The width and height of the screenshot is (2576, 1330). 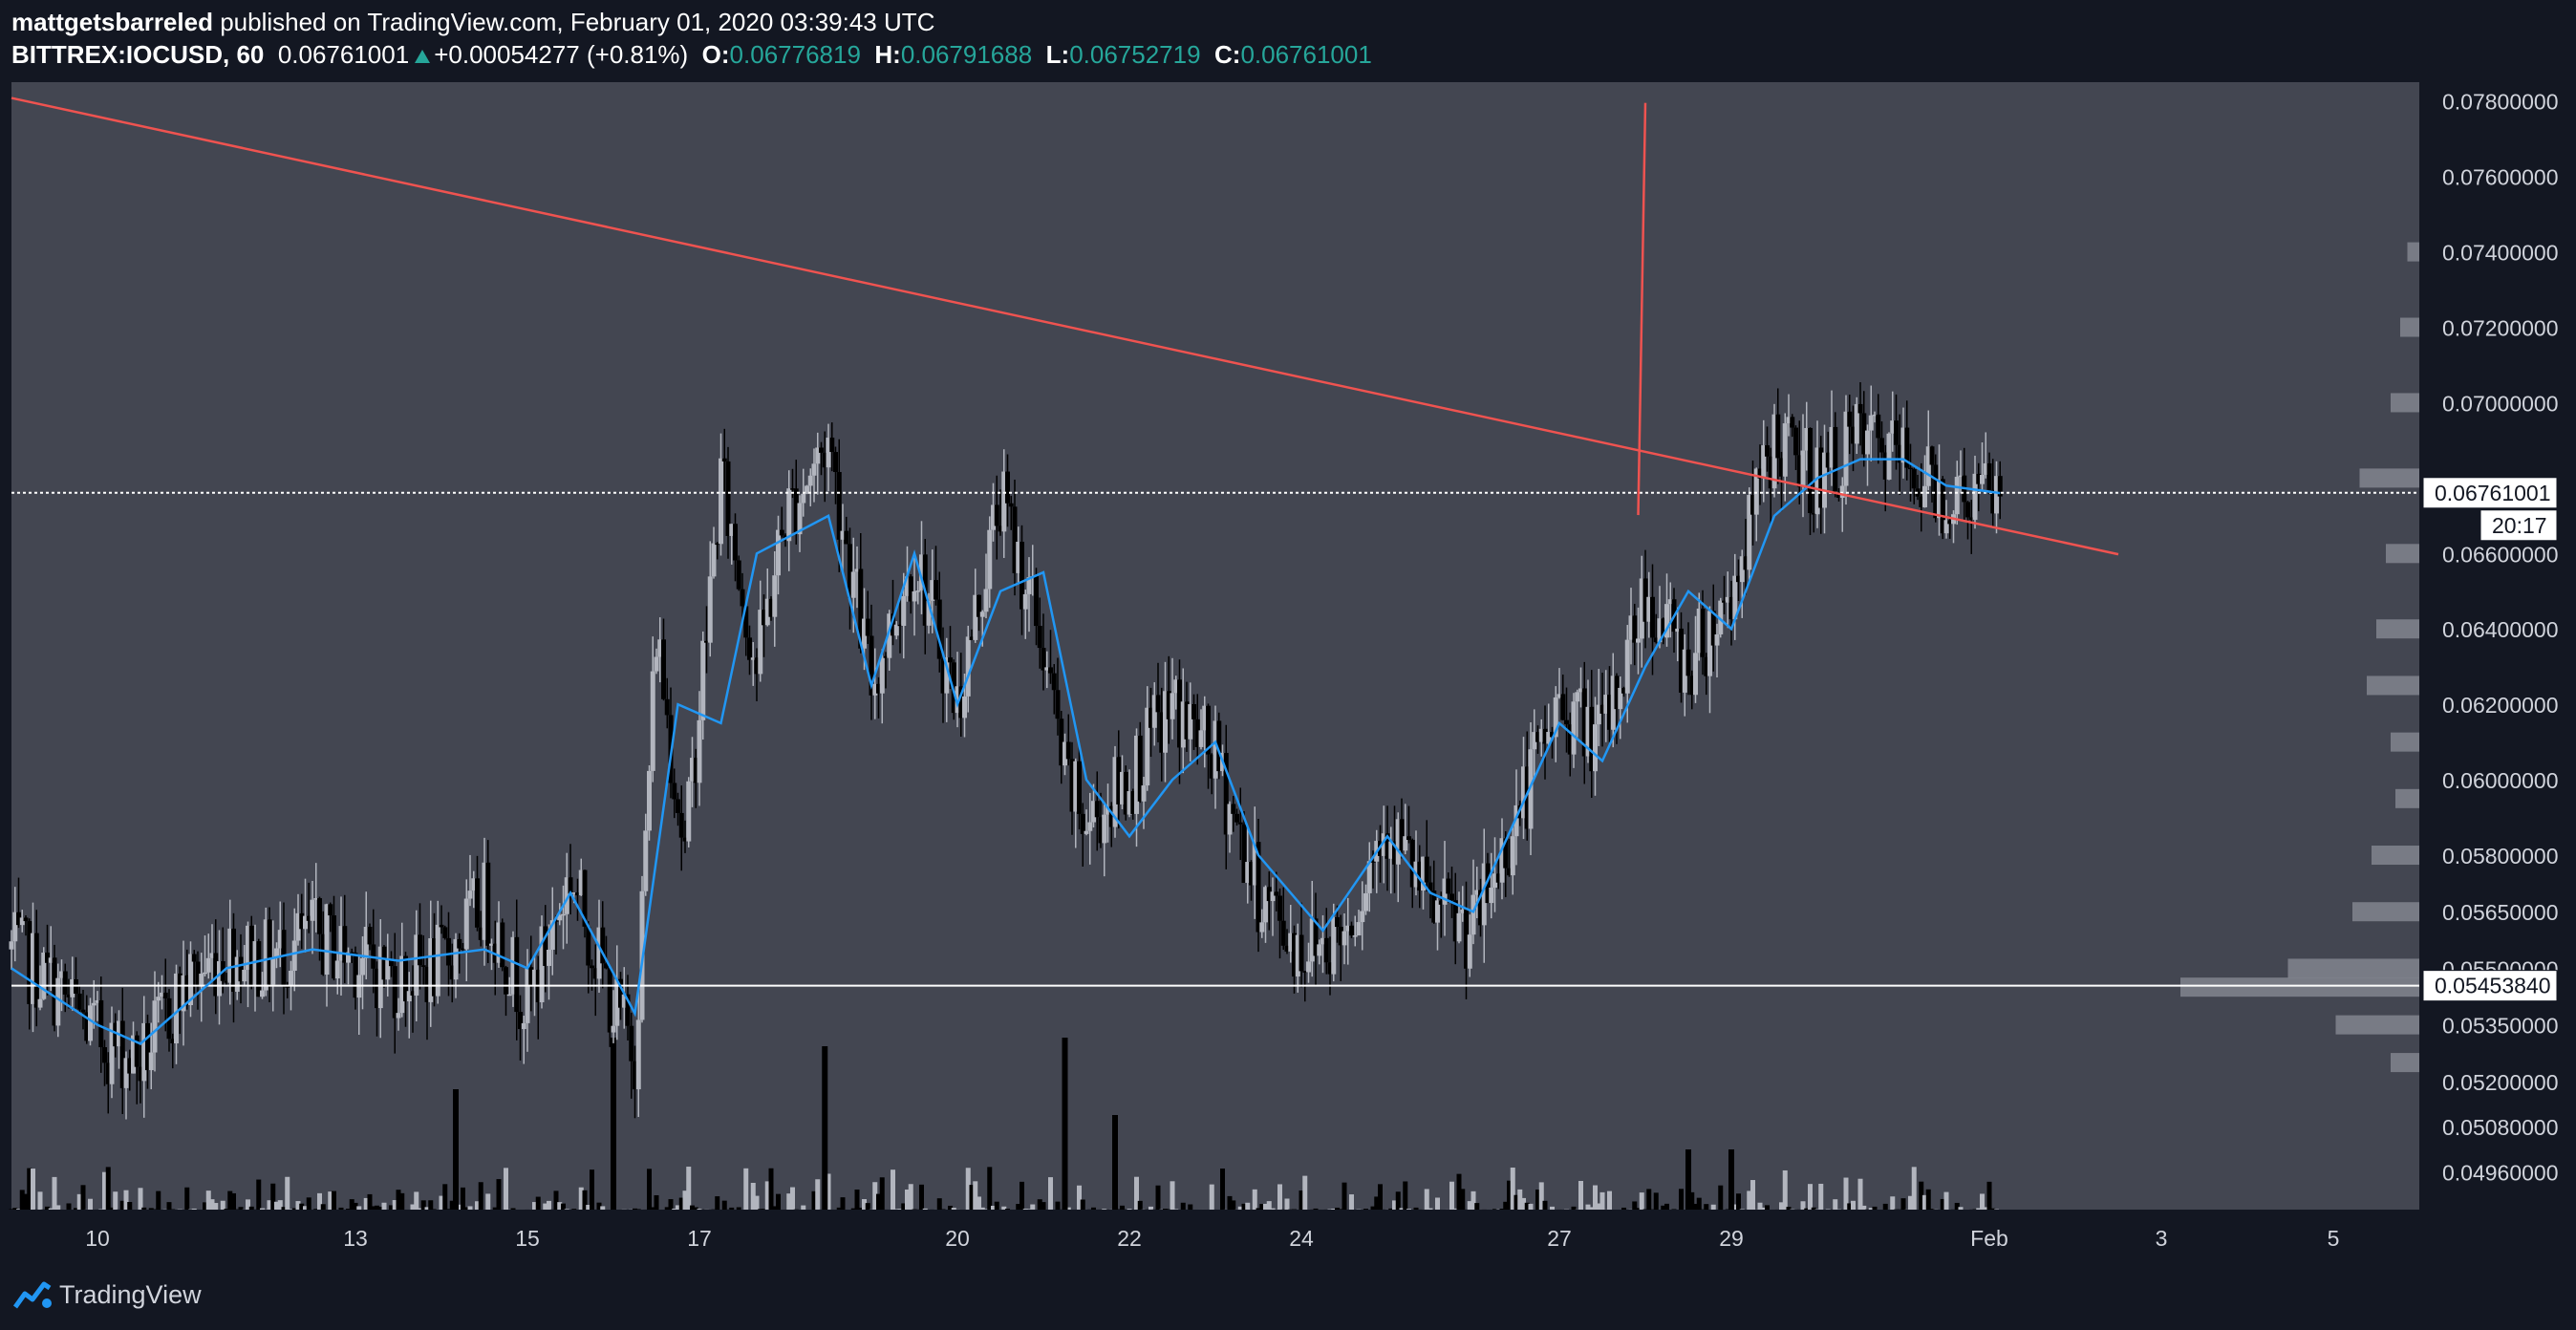 What do you see at coordinates (2500, 328) in the screenshot?
I see `y-tick-label: 0.07200000` at bounding box center [2500, 328].